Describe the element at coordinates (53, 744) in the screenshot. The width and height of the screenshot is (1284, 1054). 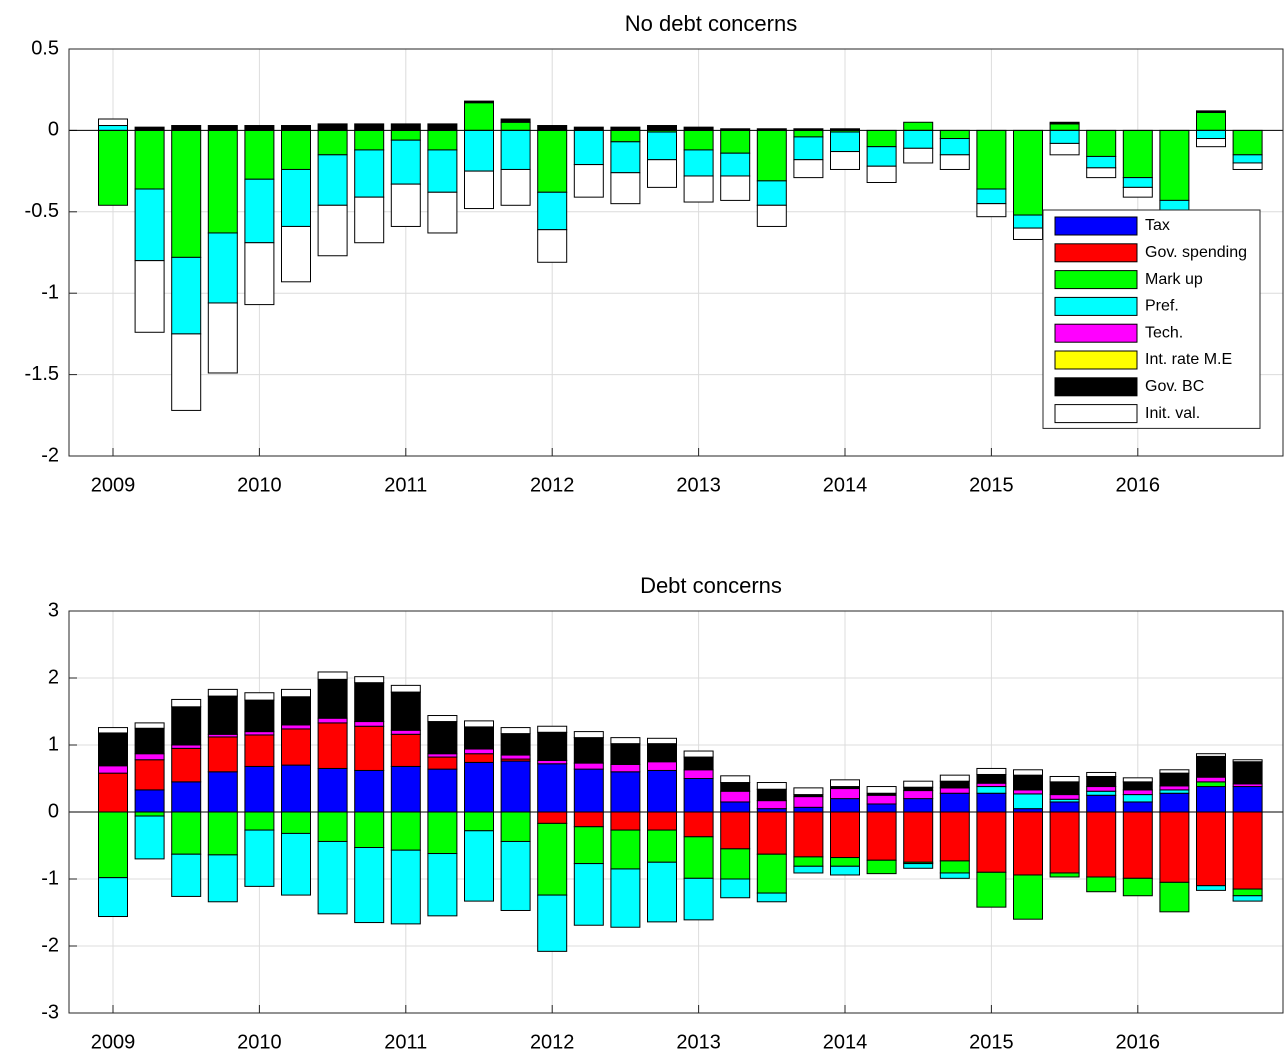
I see `y-tick-label: 1` at that location.